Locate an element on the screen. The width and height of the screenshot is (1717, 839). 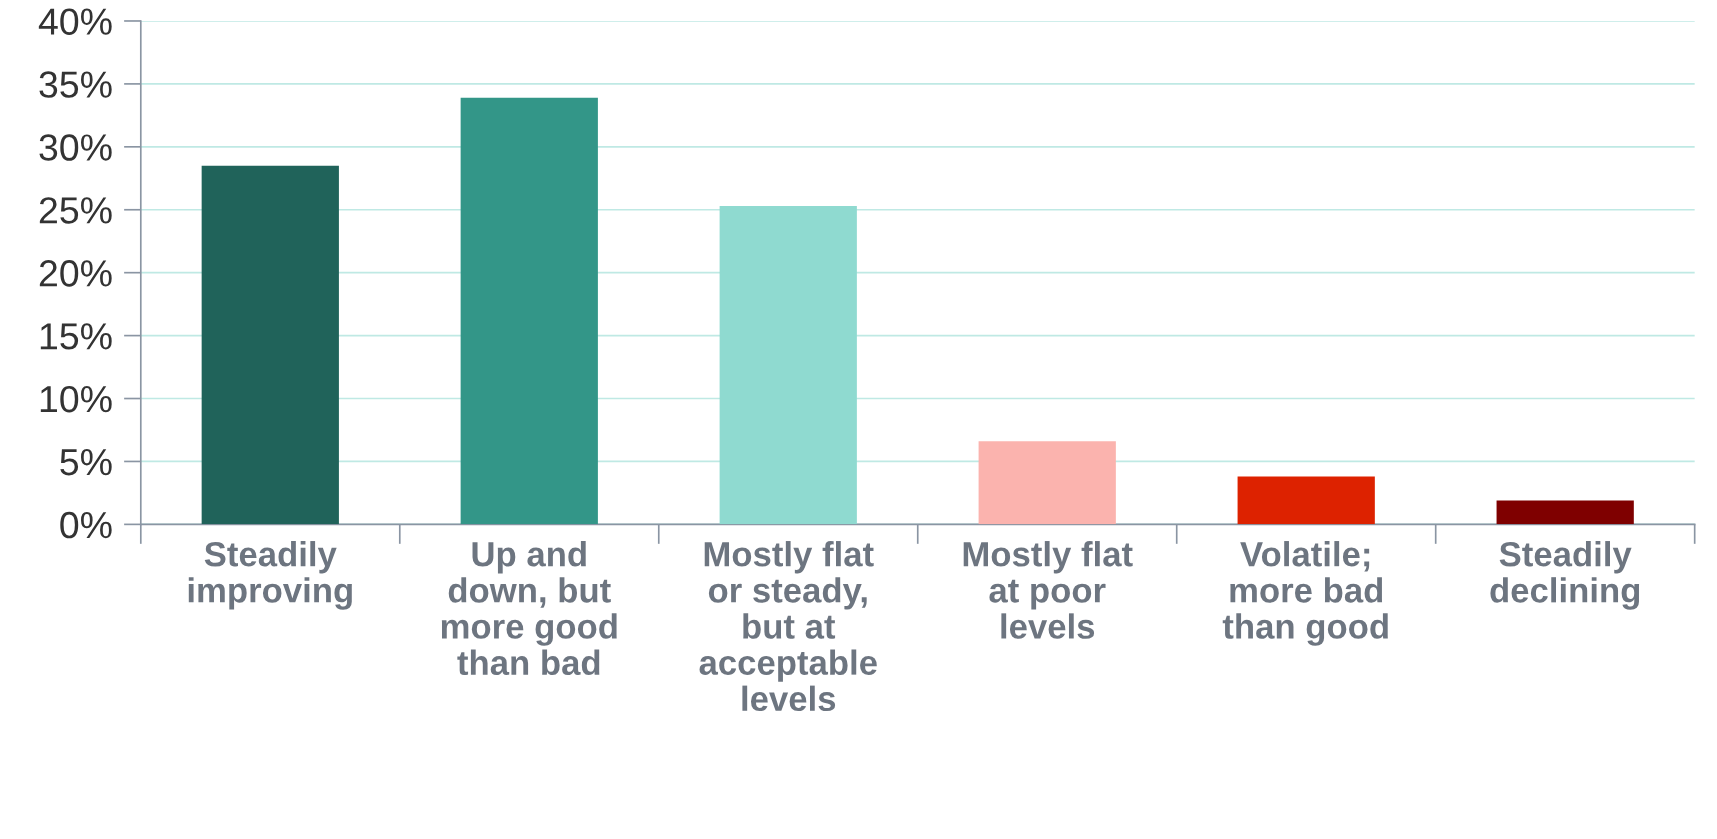
y-tick-label: 25% is located at coordinates (75, 210).